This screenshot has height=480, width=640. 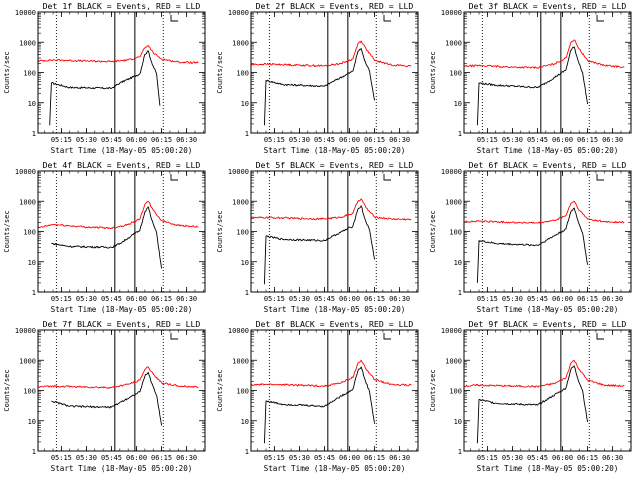 I want to click on chart-title: Det 5f BLACK = Events, RED = LLD, so click(x=335, y=165).